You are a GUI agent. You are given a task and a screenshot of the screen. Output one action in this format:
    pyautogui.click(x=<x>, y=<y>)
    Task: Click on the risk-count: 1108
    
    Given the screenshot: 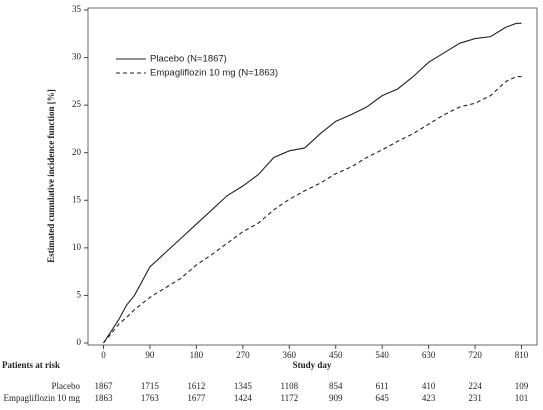 What is the action you would take?
    pyautogui.click(x=289, y=386)
    